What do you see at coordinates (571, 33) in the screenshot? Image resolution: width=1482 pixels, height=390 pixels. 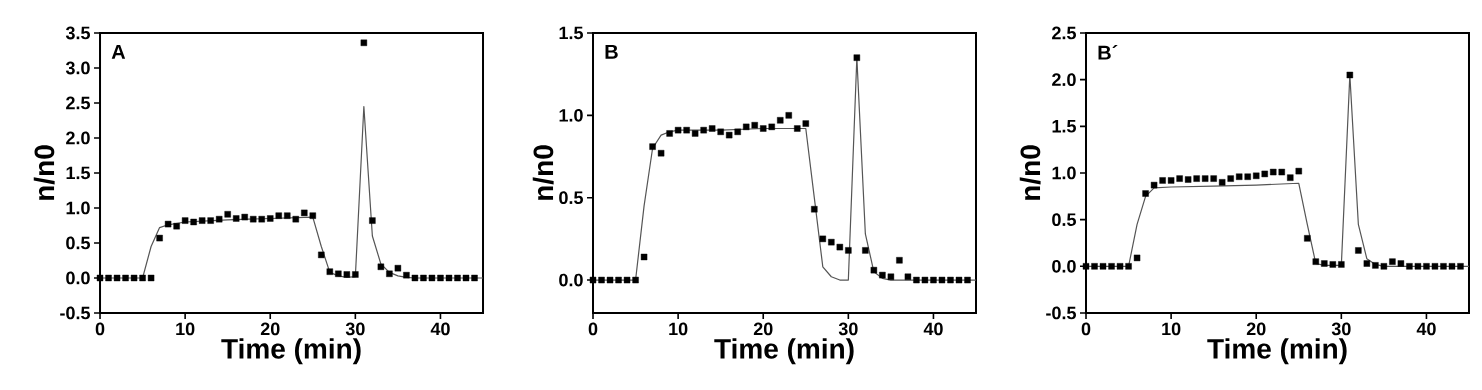 I see `y-tick-label: 1.5` at bounding box center [571, 33].